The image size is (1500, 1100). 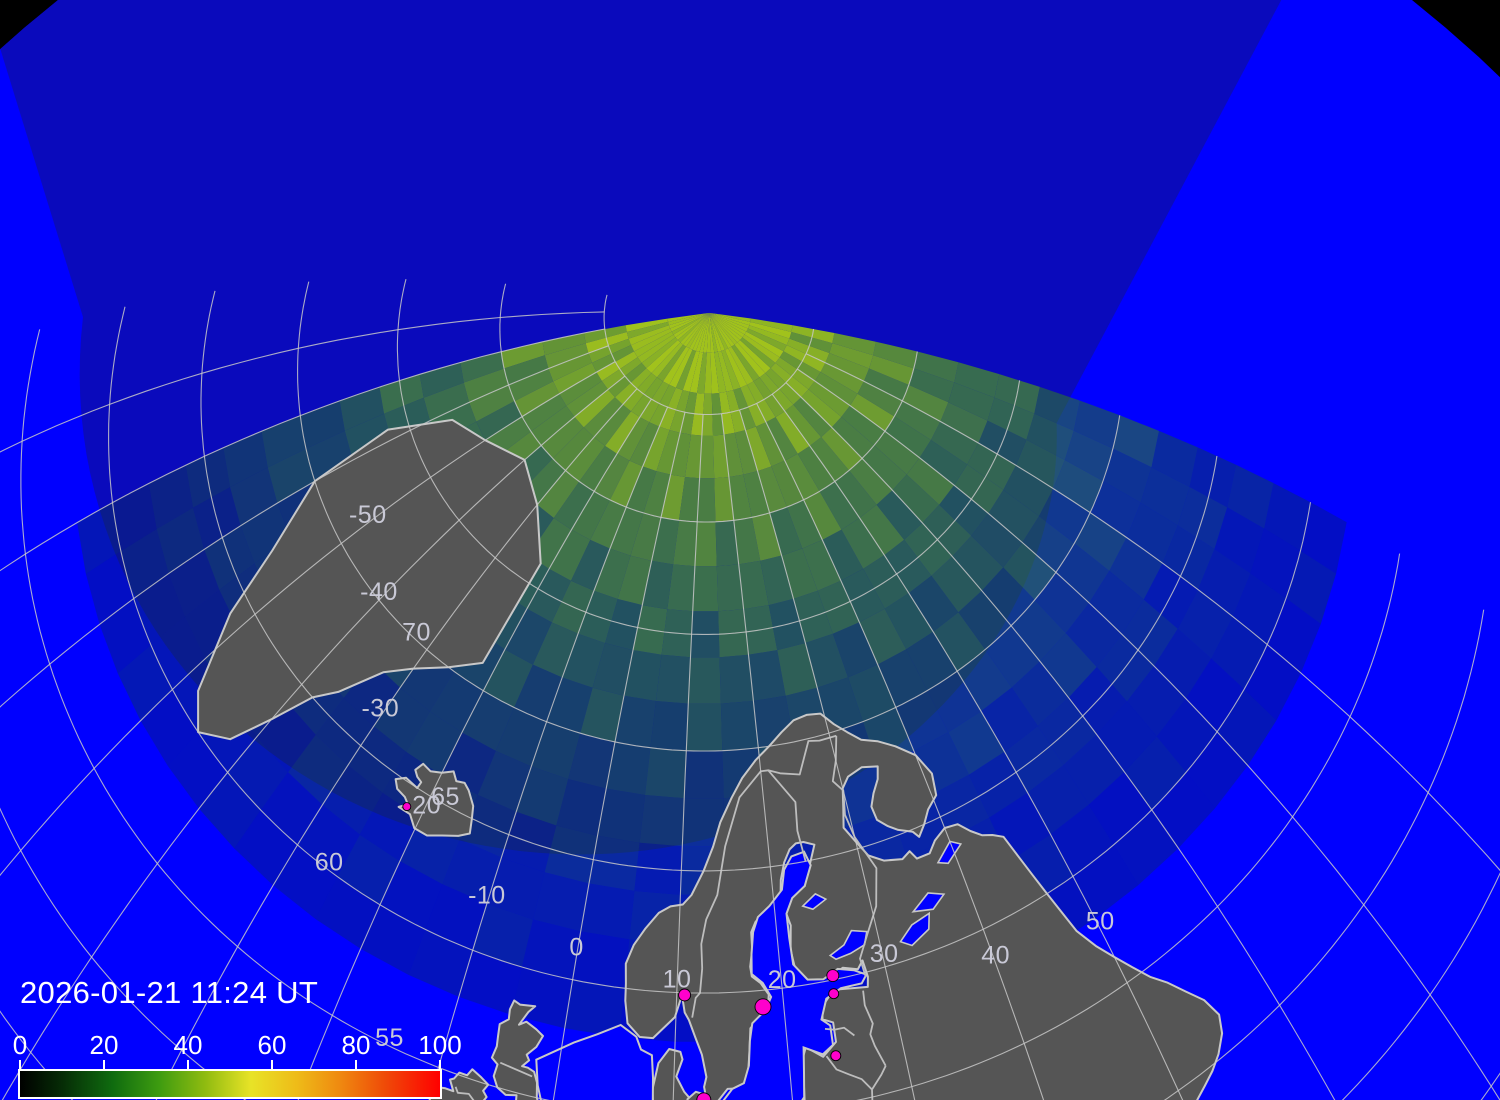 I want to click on meridian-label-0: 0, so click(x=576, y=948).